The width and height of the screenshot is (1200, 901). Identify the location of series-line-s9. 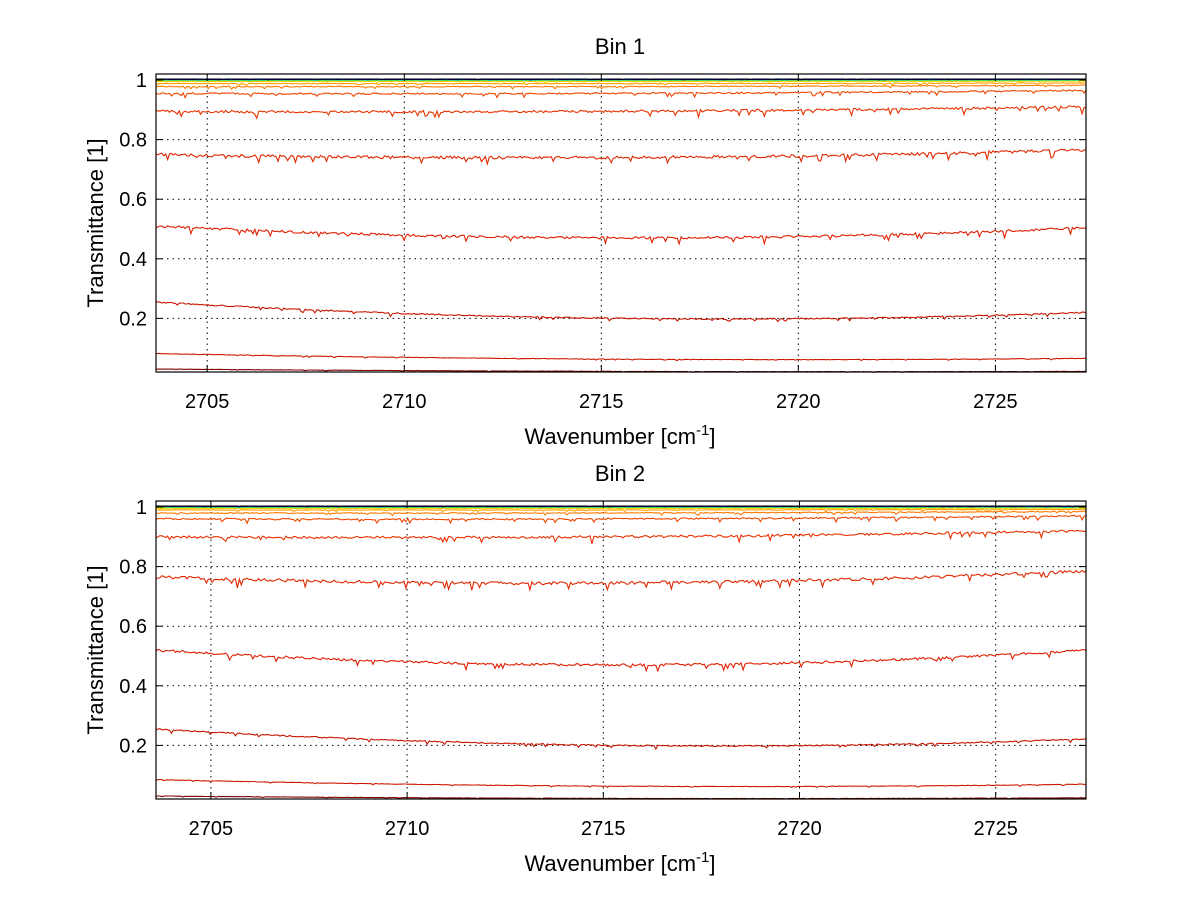
(621, 84).